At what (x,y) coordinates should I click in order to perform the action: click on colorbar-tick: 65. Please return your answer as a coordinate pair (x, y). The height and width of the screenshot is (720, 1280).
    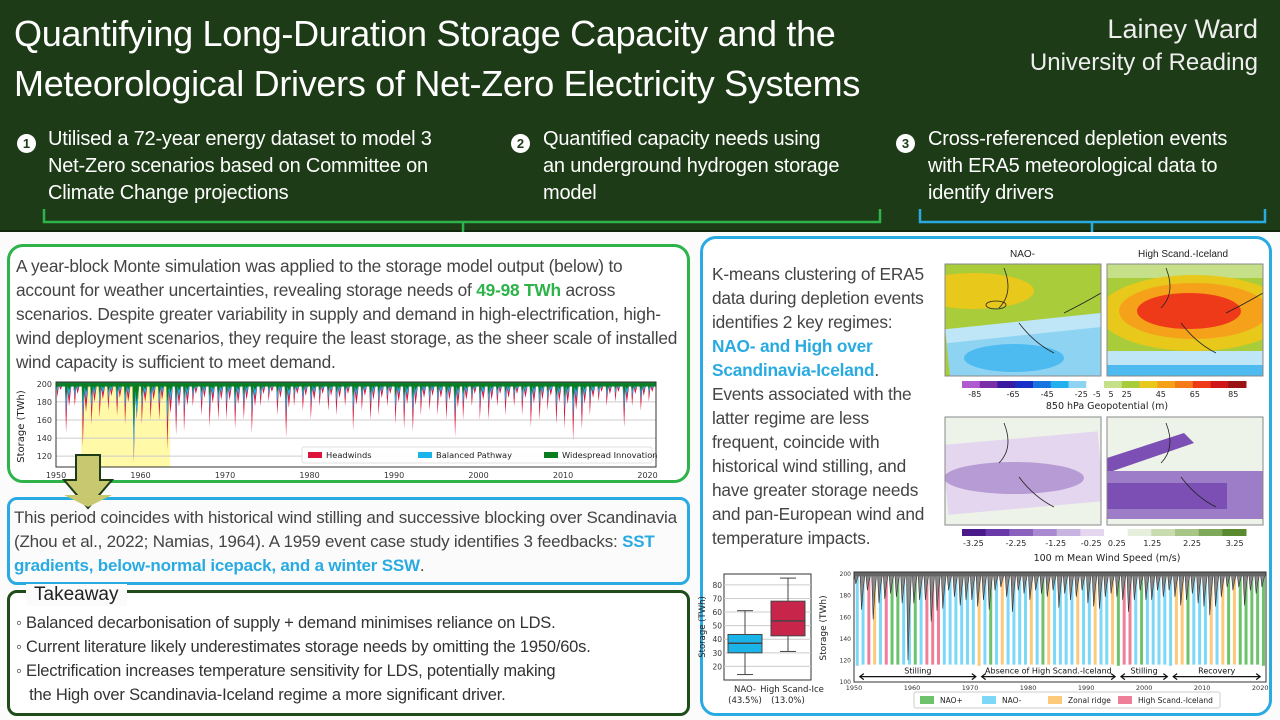
    Looking at the image, I should click on (1195, 394).